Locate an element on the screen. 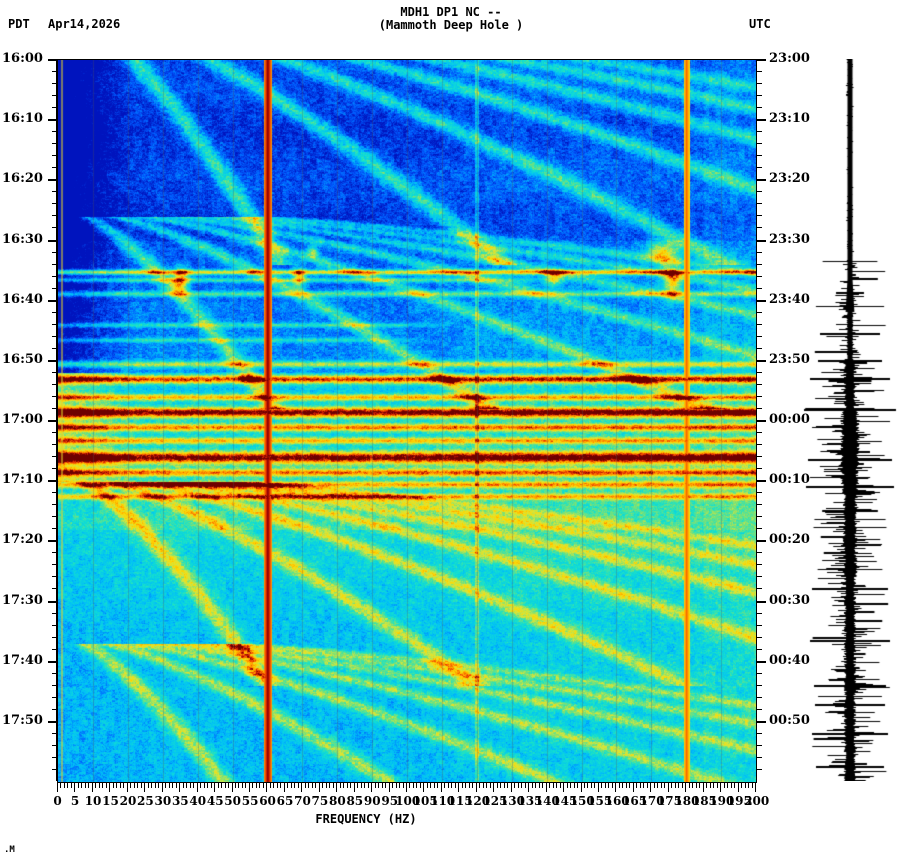  freq-tick-label: 185 is located at coordinates (704, 801).